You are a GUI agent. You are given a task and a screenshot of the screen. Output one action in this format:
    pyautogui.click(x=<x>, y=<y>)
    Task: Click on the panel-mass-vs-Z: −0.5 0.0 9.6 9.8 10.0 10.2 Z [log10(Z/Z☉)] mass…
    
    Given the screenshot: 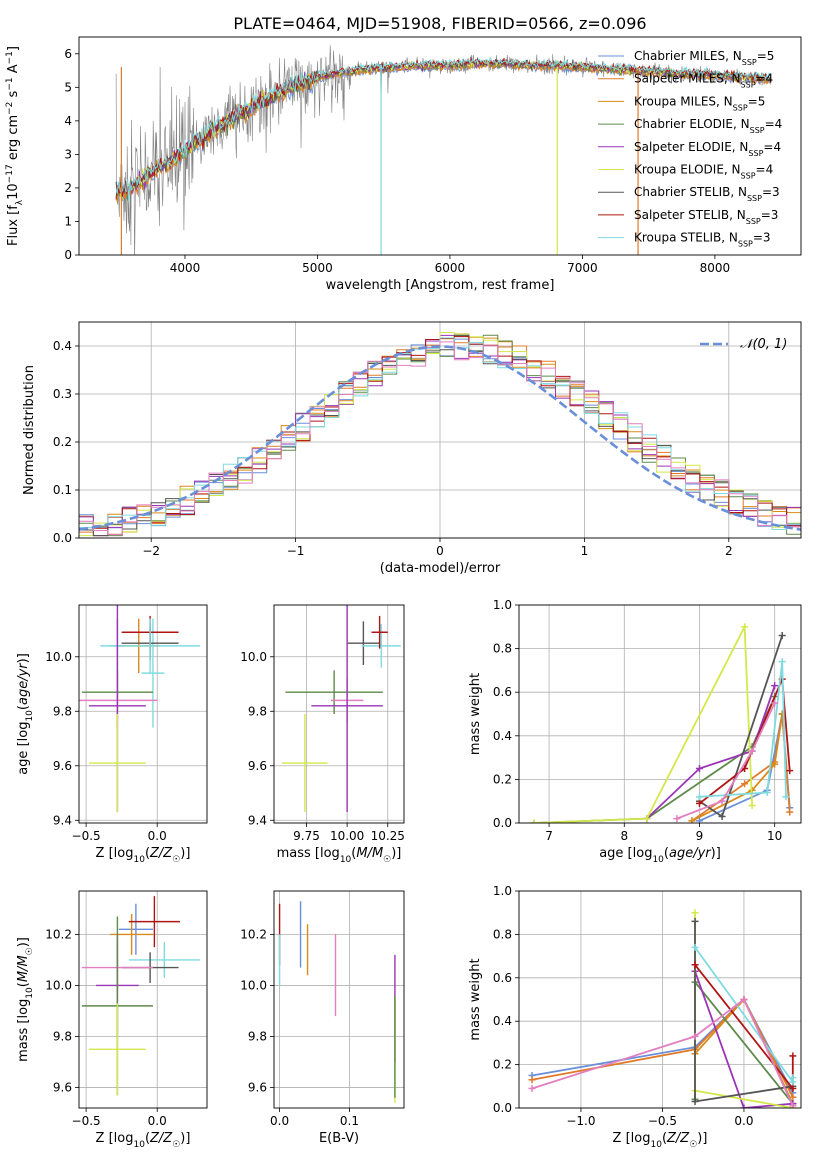 What is the action you would take?
    pyautogui.click(x=112, y=1020)
    